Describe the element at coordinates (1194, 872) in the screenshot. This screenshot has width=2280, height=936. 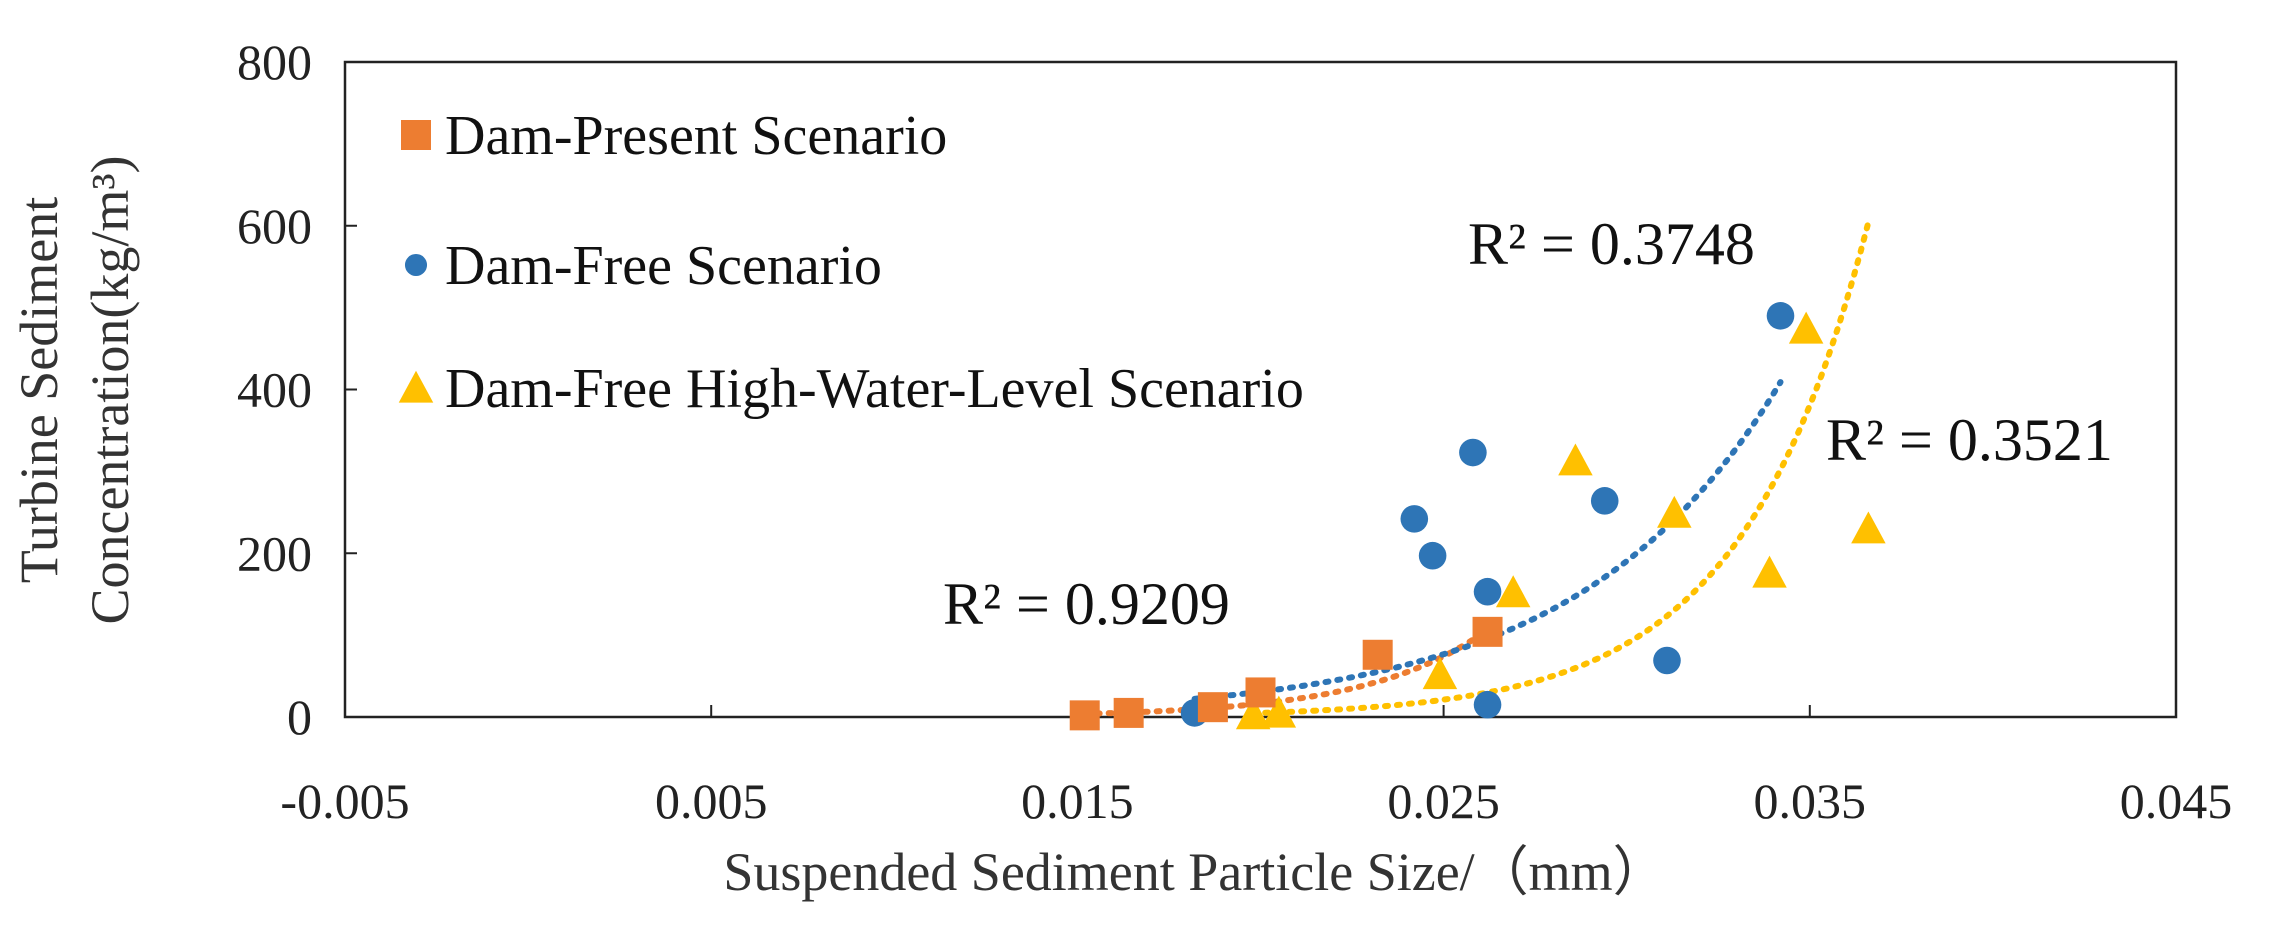
I see `x-axis-title: Suspended Sediment Particle Size/（mm）` at that location.